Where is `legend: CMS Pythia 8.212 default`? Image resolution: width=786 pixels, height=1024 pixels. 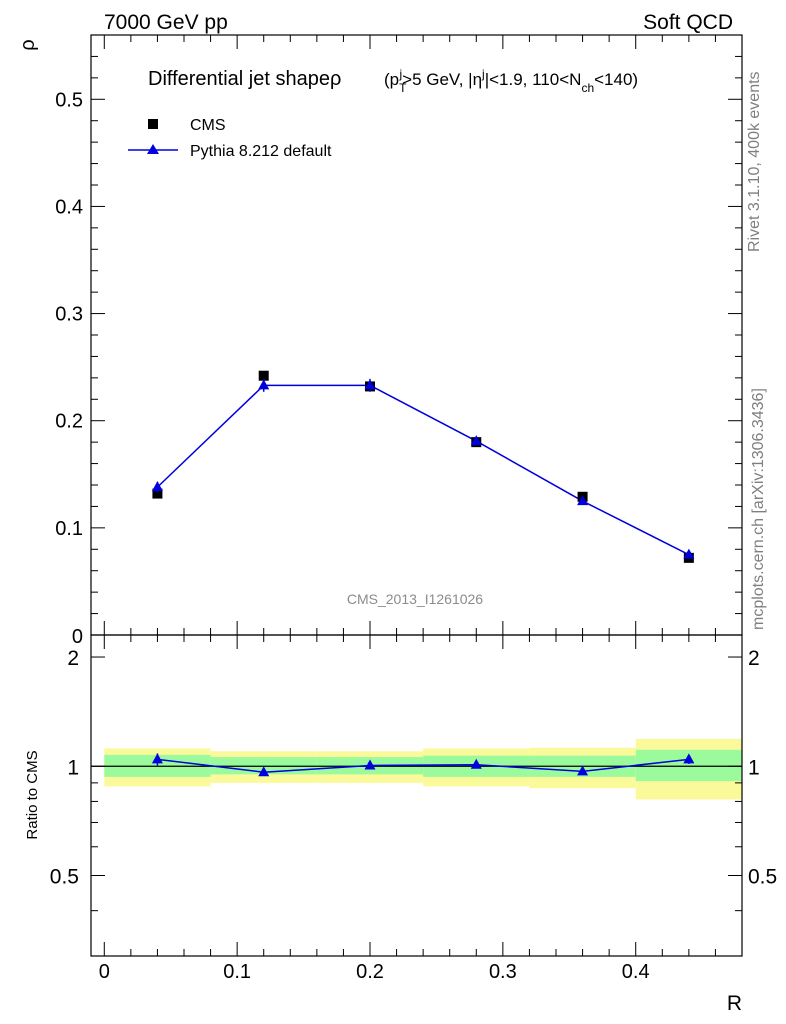 legend: CMS Pythia 8.212 default is located at coordinates (230, 138).